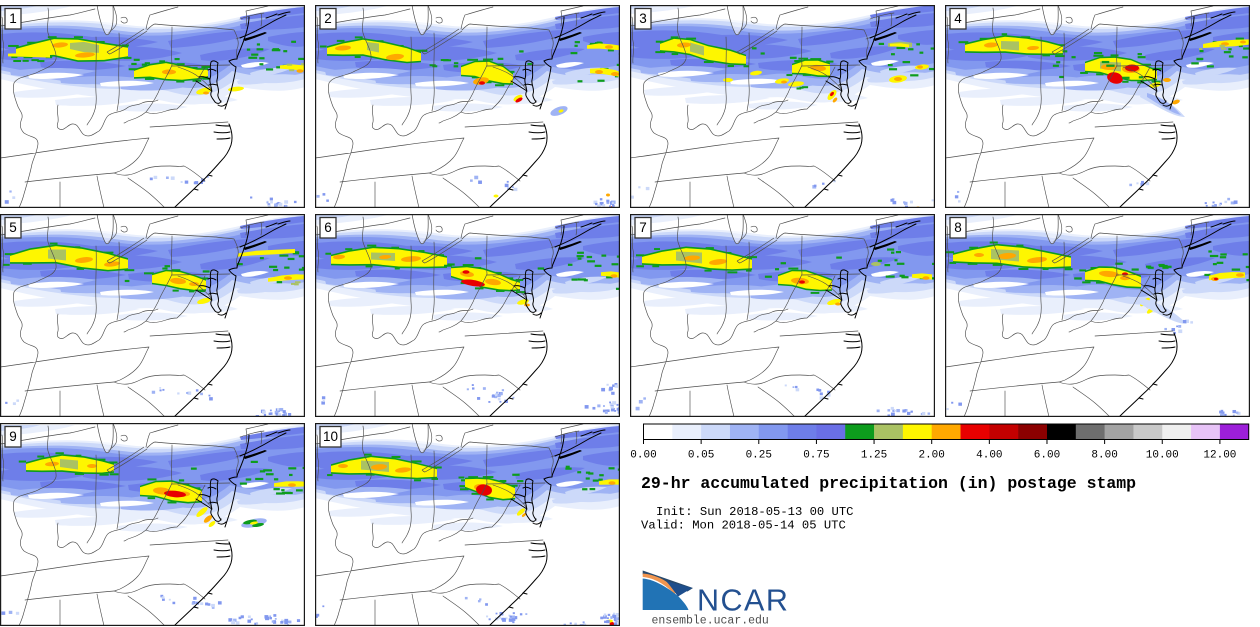 This screenshot has height=627, width=1260. Describe the element at coordinates (13, 227) in the screenshot. I see `svg-text: 5` at that location.